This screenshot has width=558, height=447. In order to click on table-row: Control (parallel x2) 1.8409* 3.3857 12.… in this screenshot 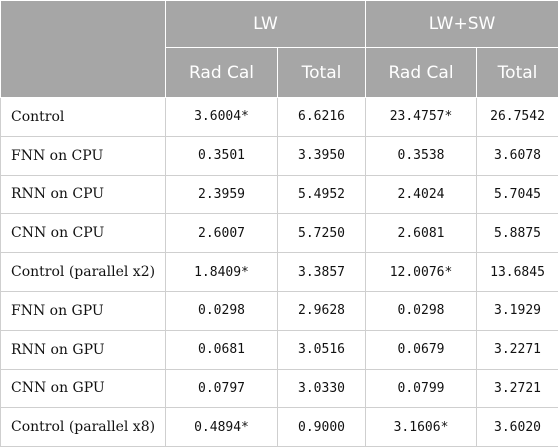, I will do `click(279, 272)`.